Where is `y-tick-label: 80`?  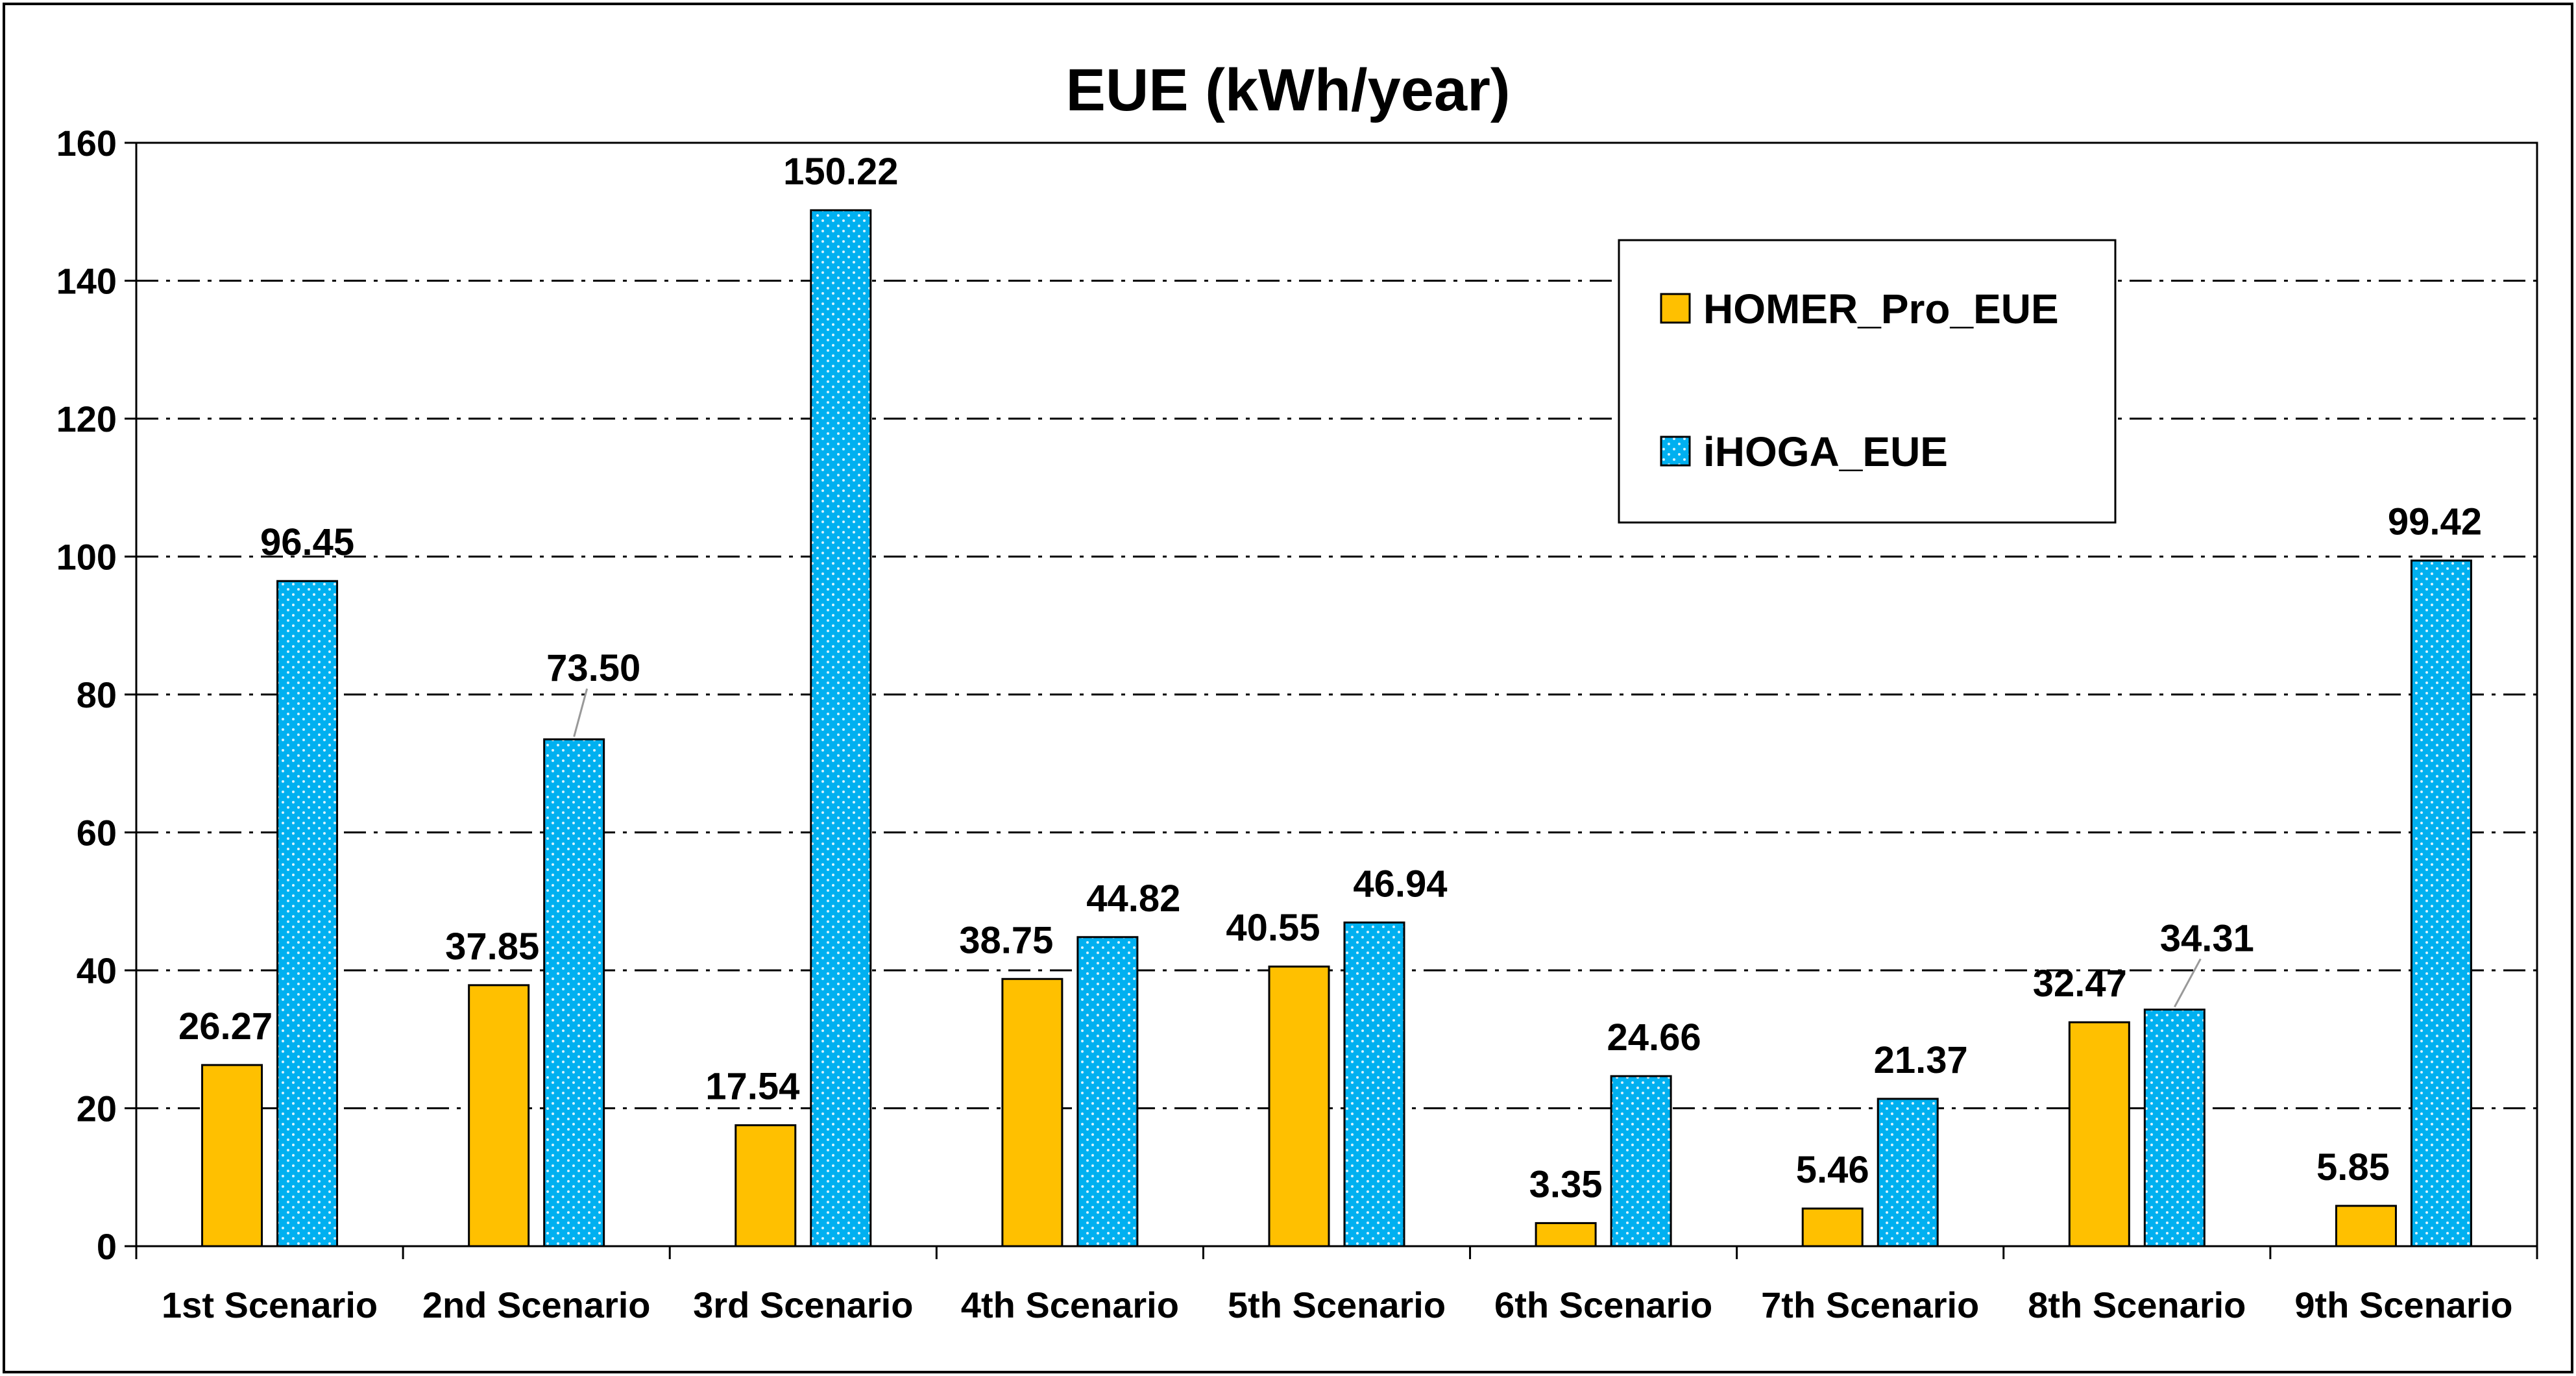 y-tick-label: 80 is located at coordinates (97, 694).